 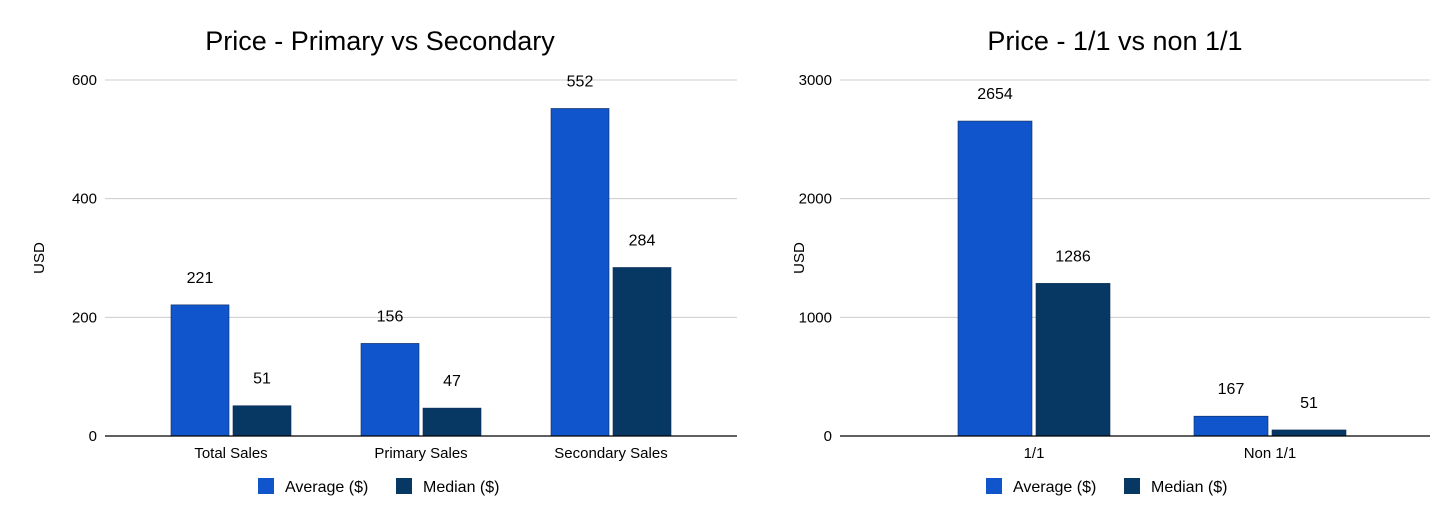 I want to click on x-tick-label: Total Sales, so click(x=230, y=453).